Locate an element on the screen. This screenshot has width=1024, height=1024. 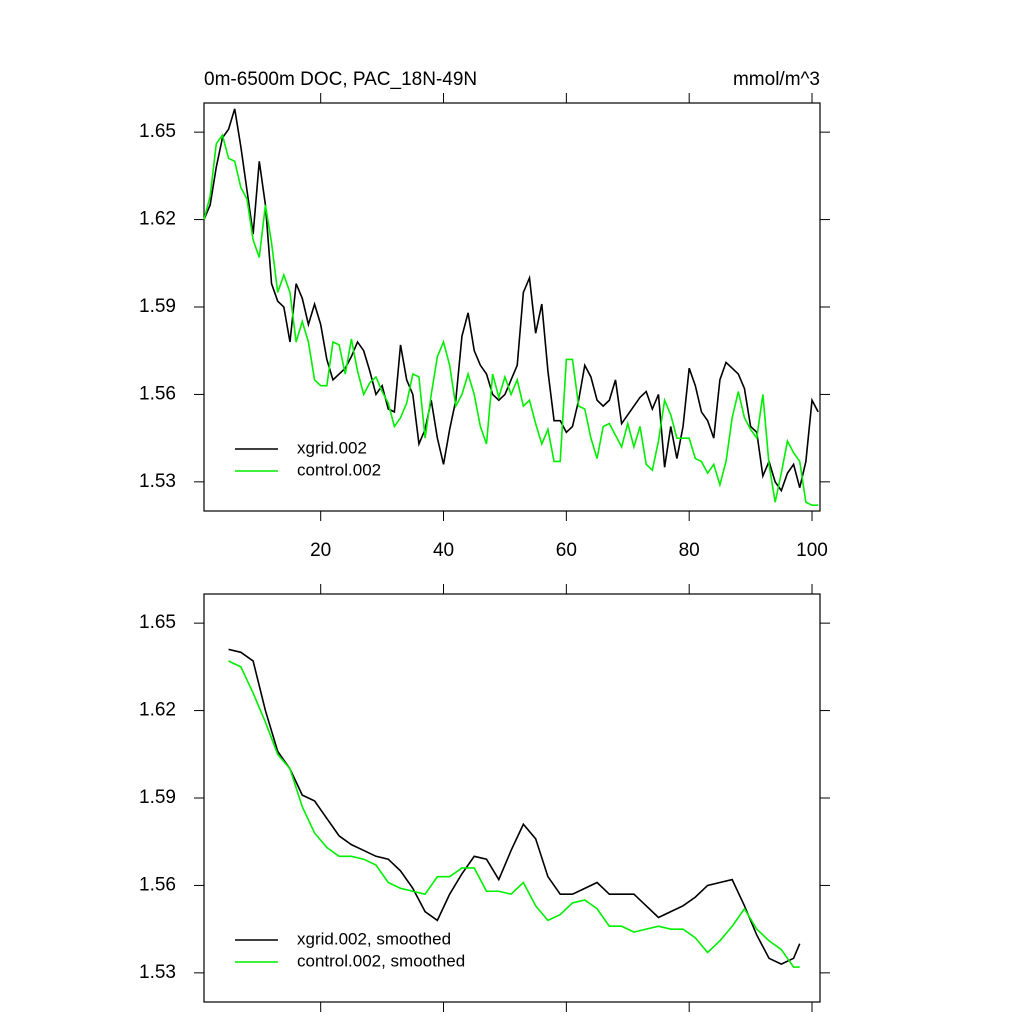
x-tick-label: 40 is located at coordinates (443, 550).